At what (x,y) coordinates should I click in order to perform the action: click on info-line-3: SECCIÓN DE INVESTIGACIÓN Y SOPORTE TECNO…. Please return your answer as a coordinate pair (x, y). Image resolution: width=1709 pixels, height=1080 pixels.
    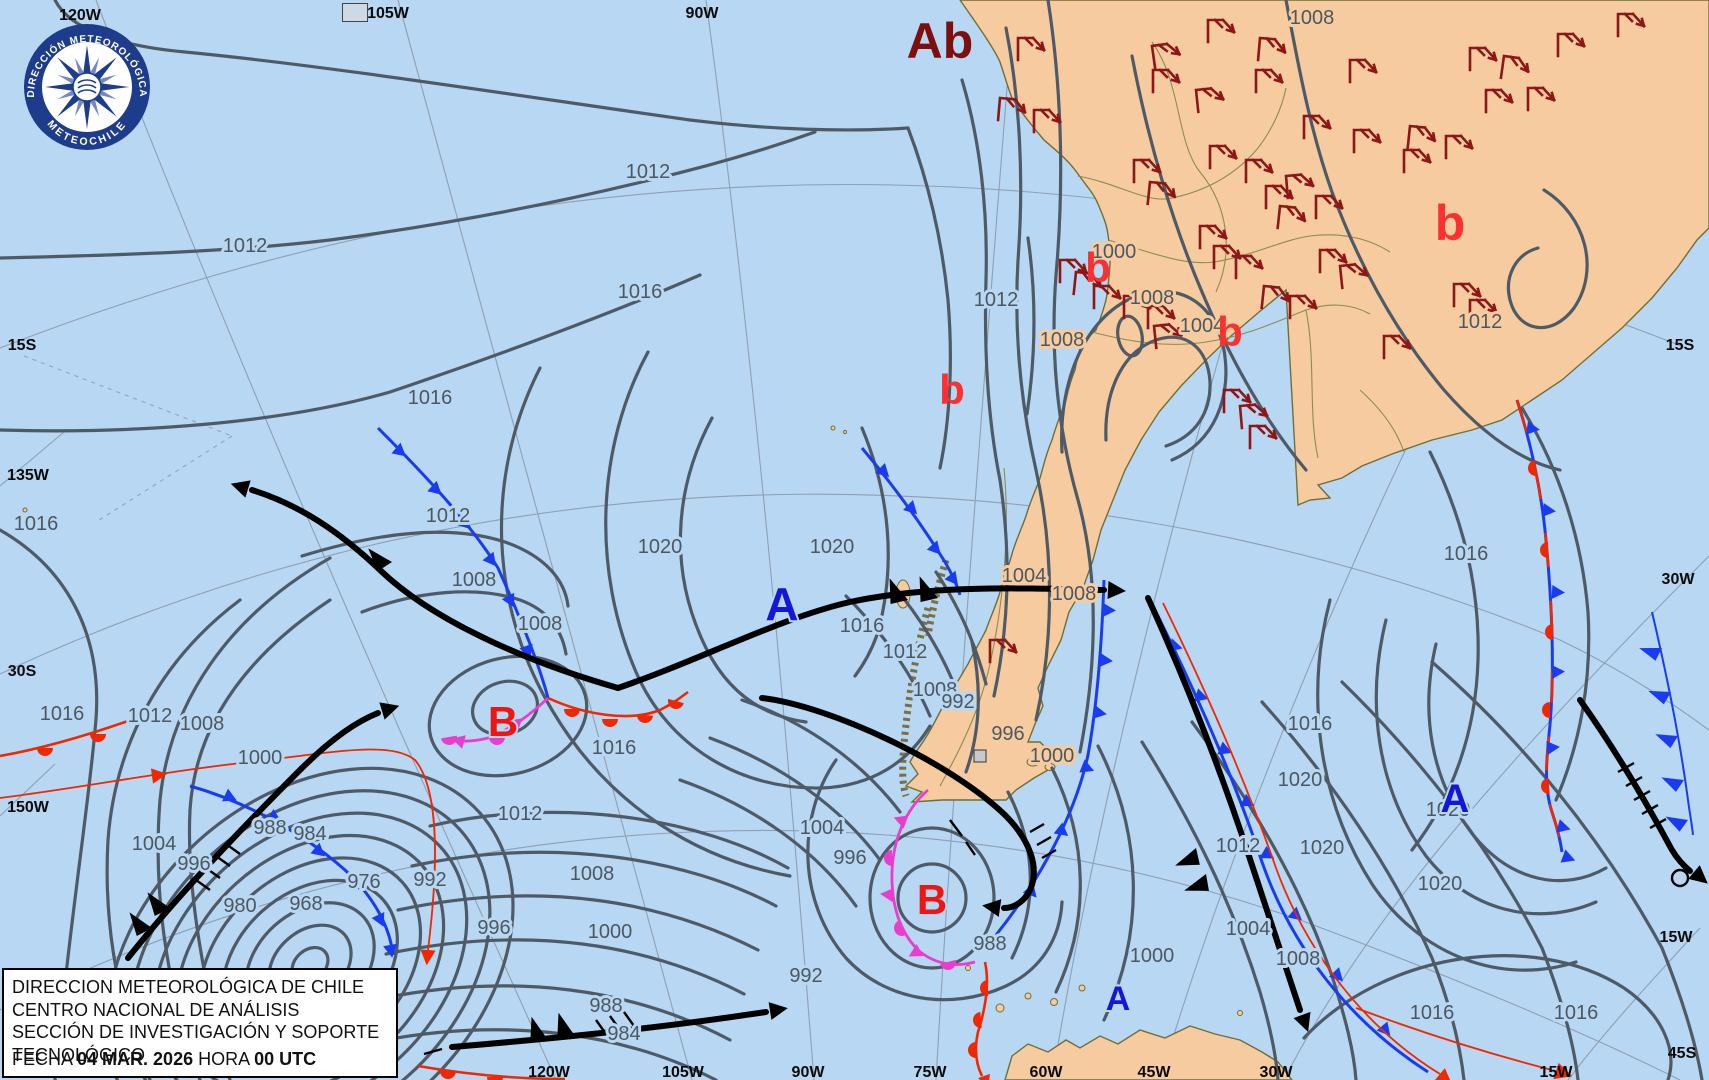
    Looking at the image, I should click on (196, 1043).